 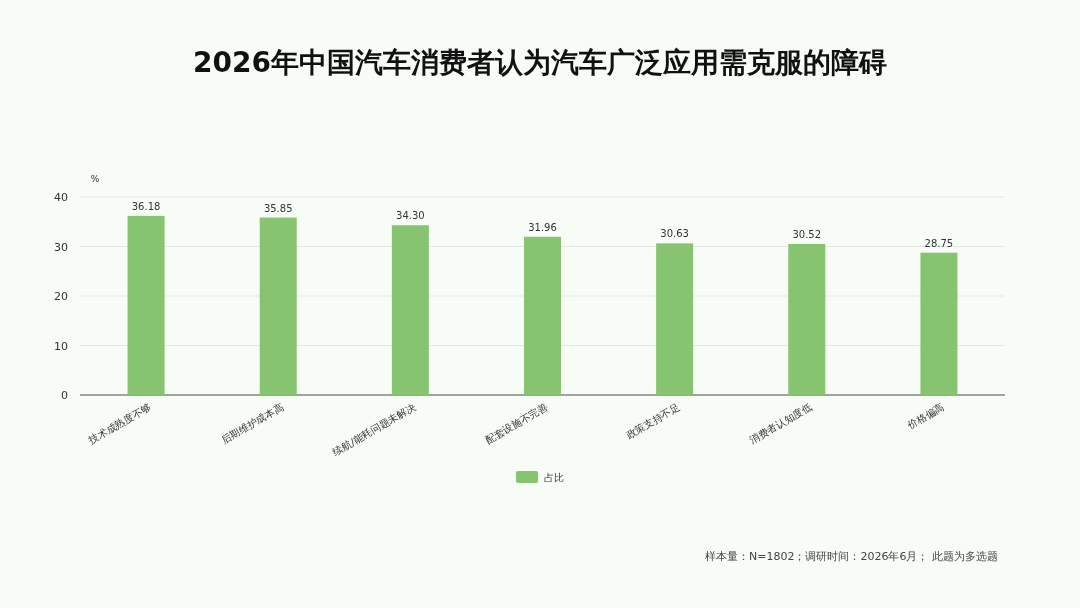 What do you see at coordinates (540, 62) in the screenshot?
I see `chart-title: 2026年中国汽车消费者认为汽车广泛应用需克服的障碍` at bounding box center [540, 62].